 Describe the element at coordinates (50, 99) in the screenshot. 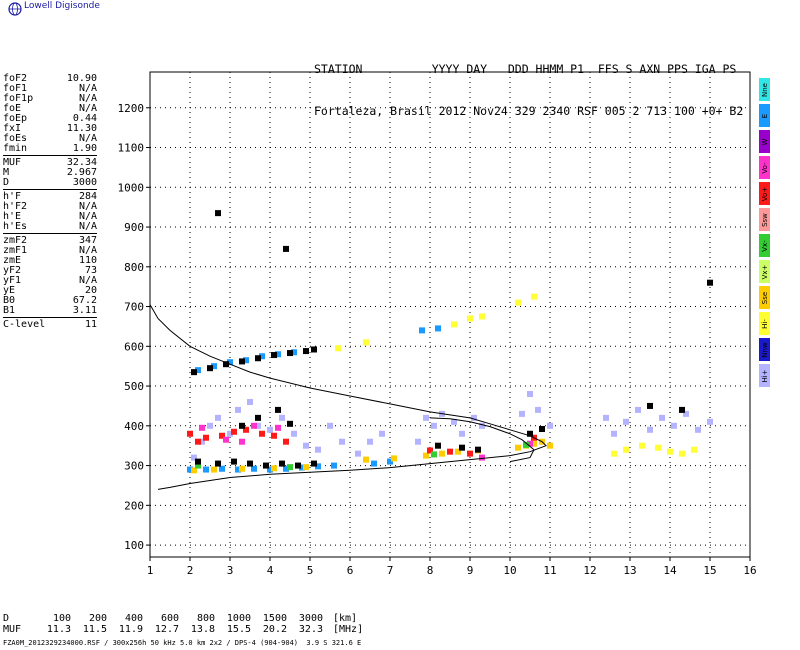

I see `param-row: foF1p N/A` at that location.